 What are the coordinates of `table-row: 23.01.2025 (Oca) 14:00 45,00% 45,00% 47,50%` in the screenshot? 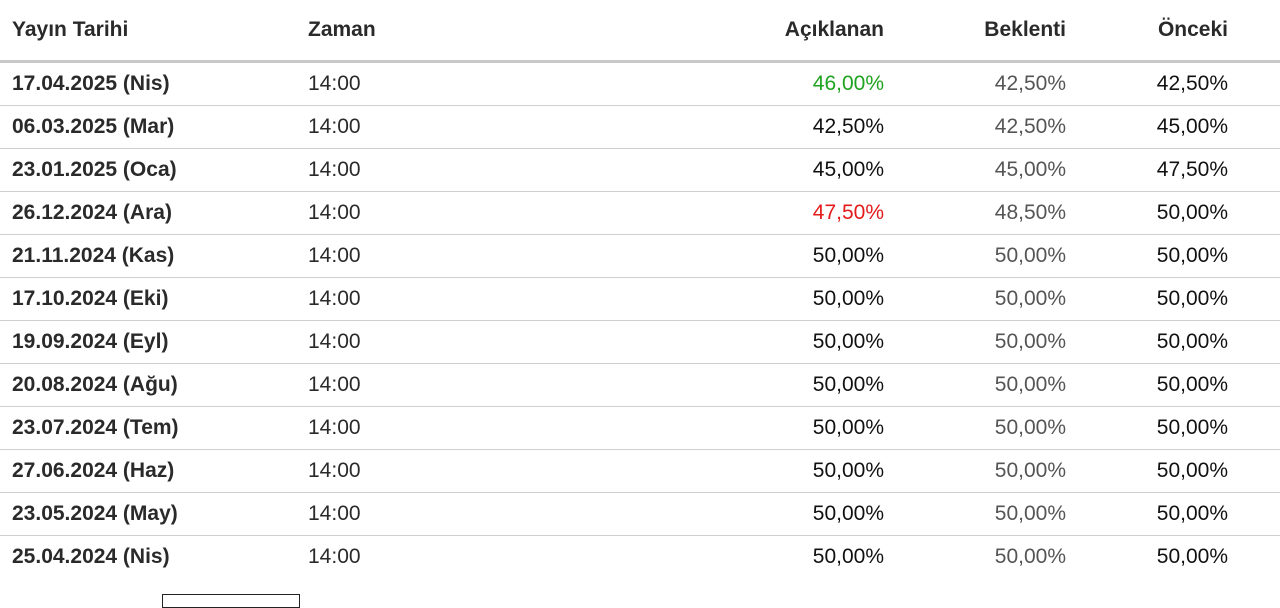 It's located at (640, 170).